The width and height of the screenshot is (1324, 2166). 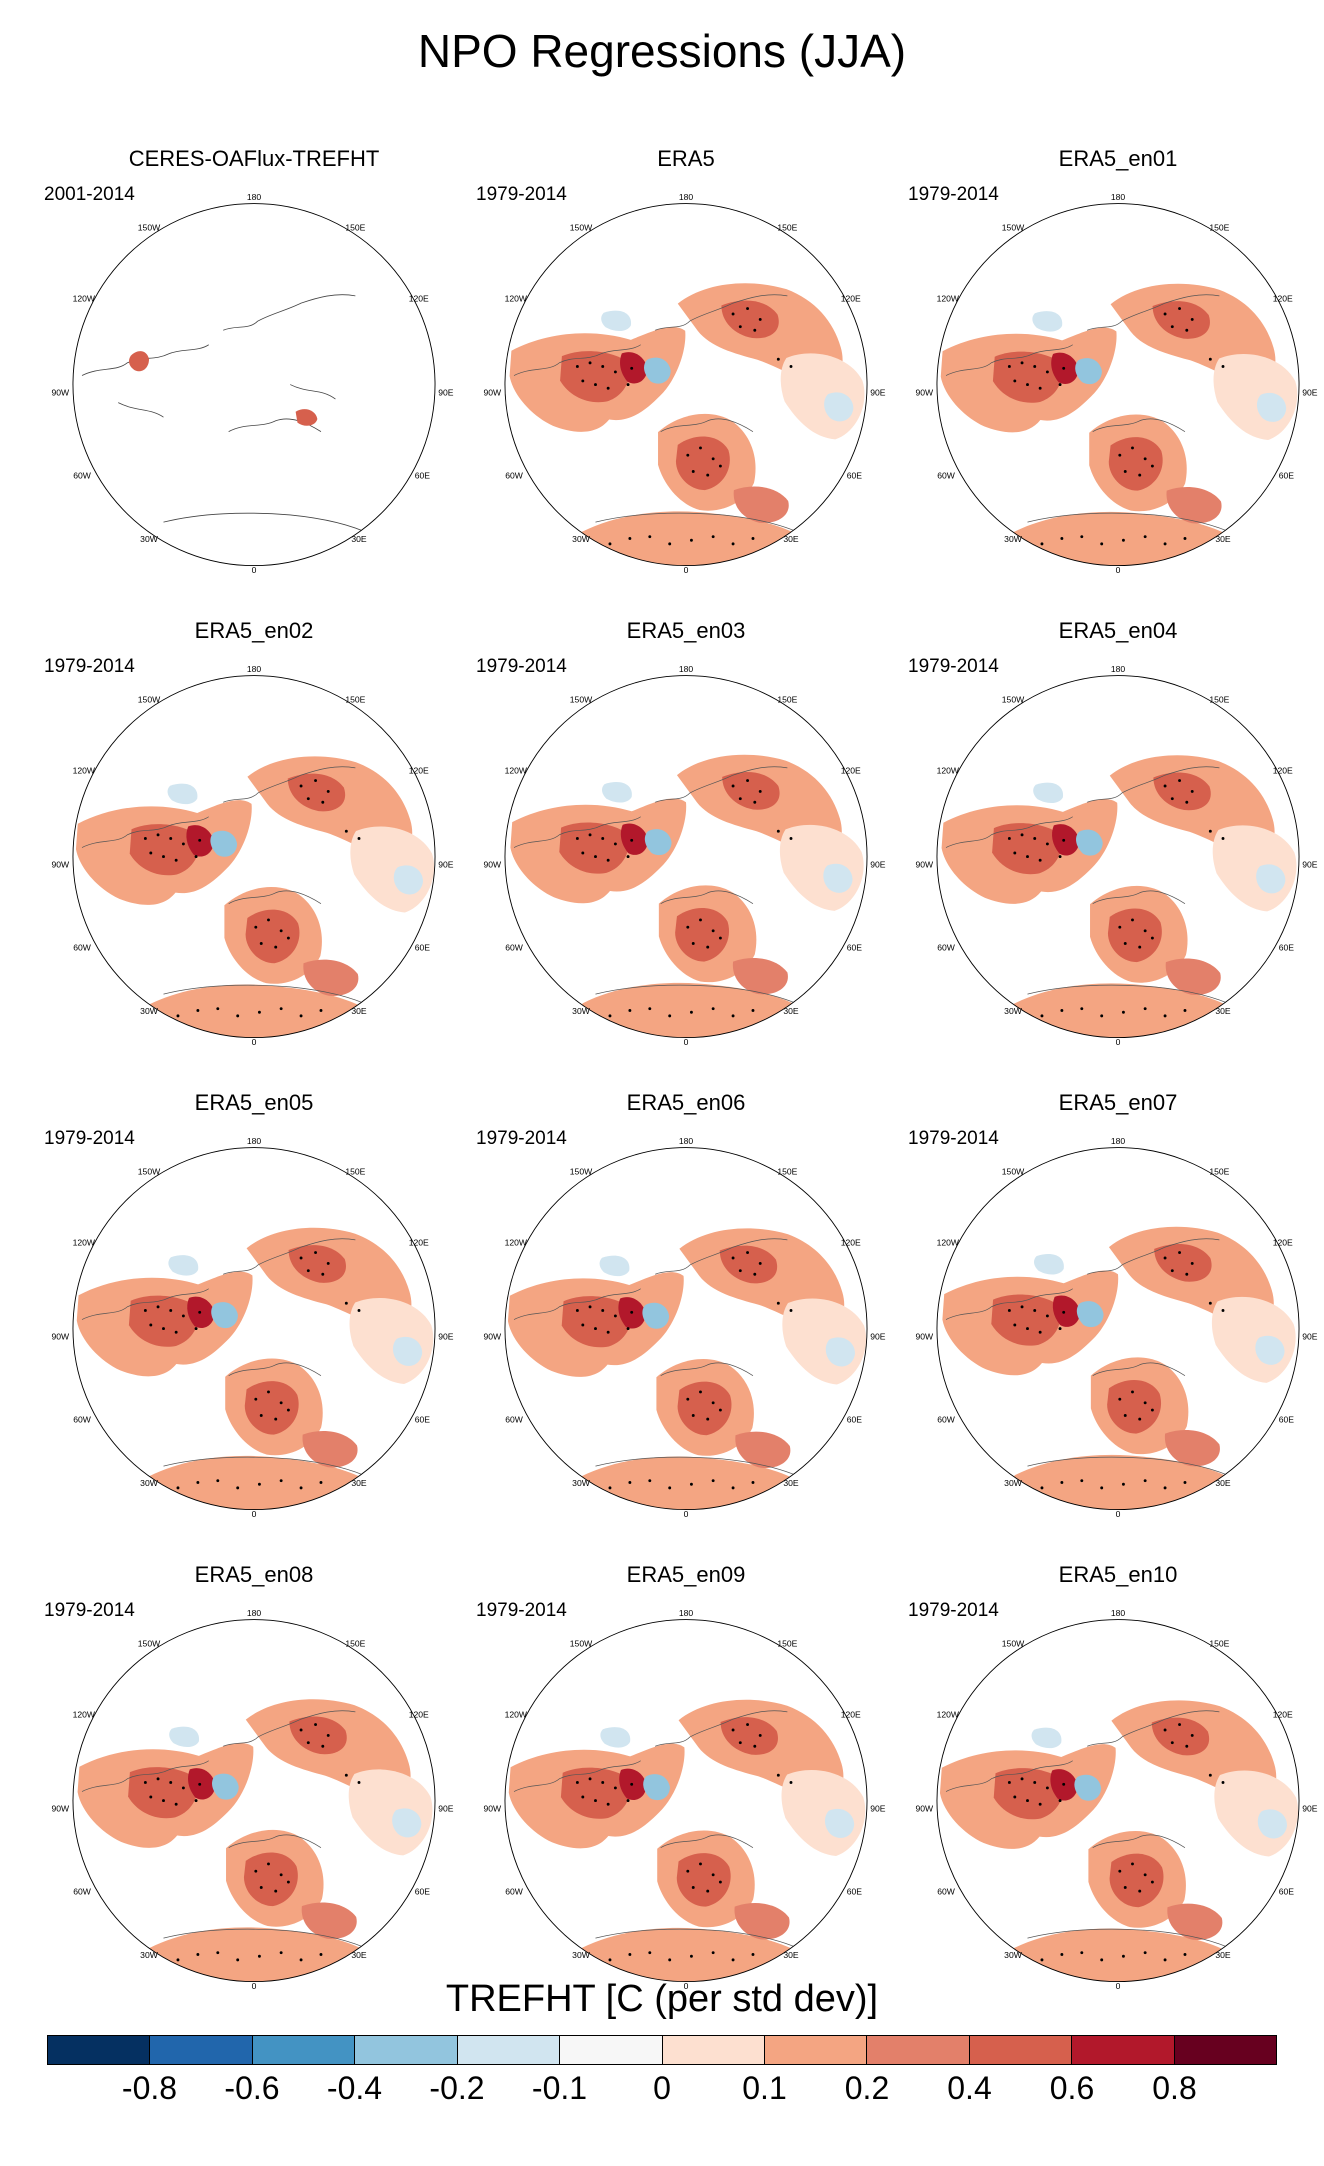 What do you see at coordinates (1194, 505) in the screenshot?
I see `mideast-anomaly` at bounding box center [1194, 505].